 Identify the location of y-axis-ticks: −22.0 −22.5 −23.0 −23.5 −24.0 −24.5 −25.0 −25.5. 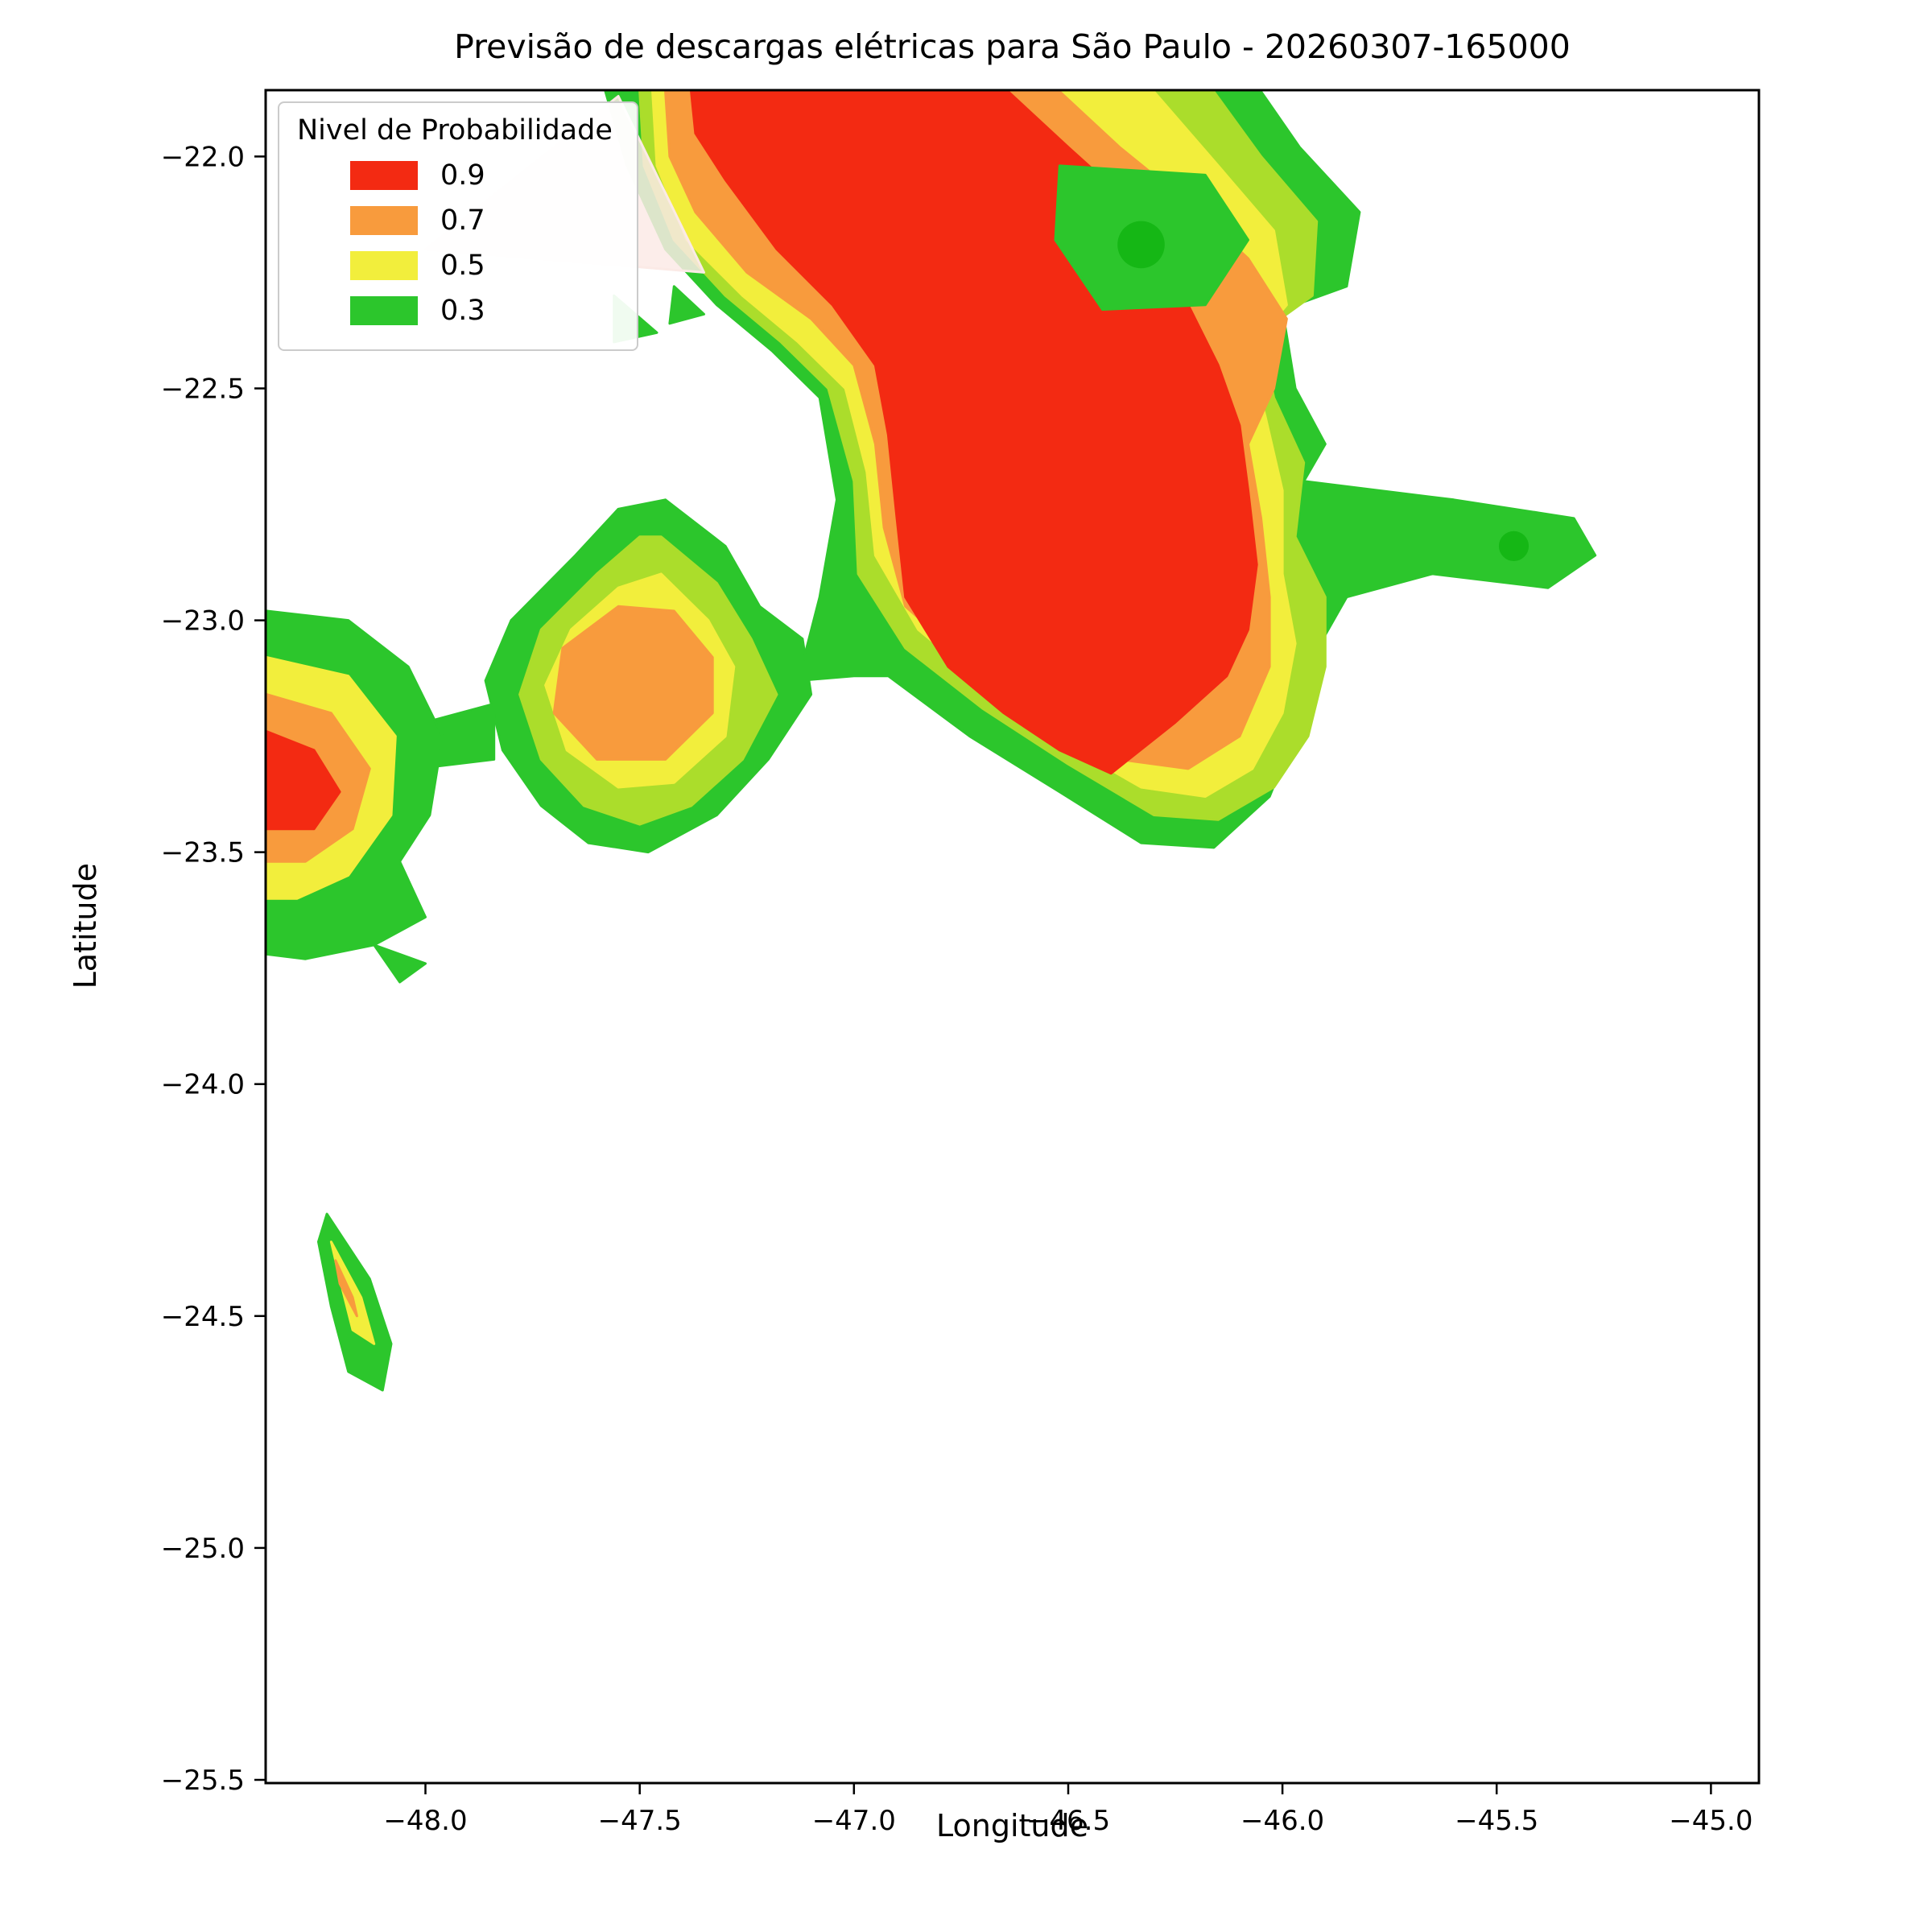
(213, 969).